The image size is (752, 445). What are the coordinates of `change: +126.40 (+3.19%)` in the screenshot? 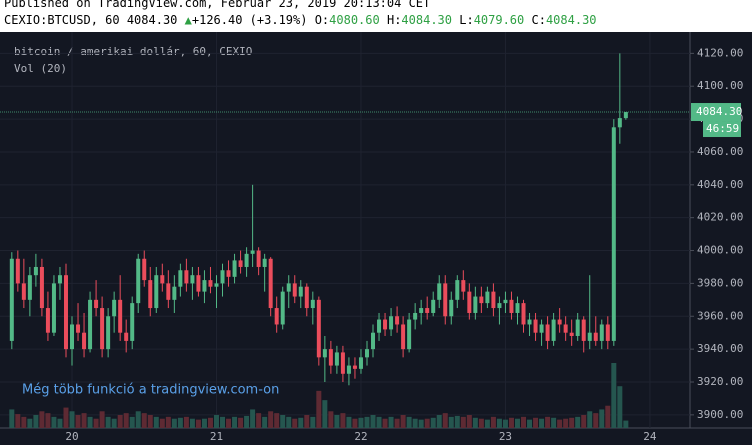 It's located at (249, 20).